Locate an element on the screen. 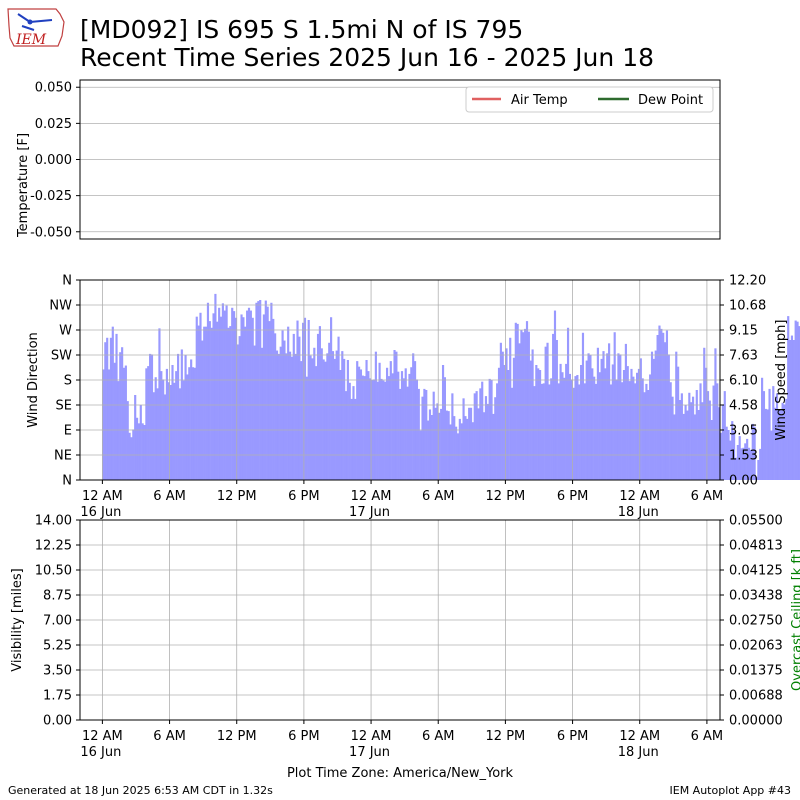 The height and width of the screenshot is (800, 800). wind-direction-tick-label: SW is located at coordinates (61, 356).